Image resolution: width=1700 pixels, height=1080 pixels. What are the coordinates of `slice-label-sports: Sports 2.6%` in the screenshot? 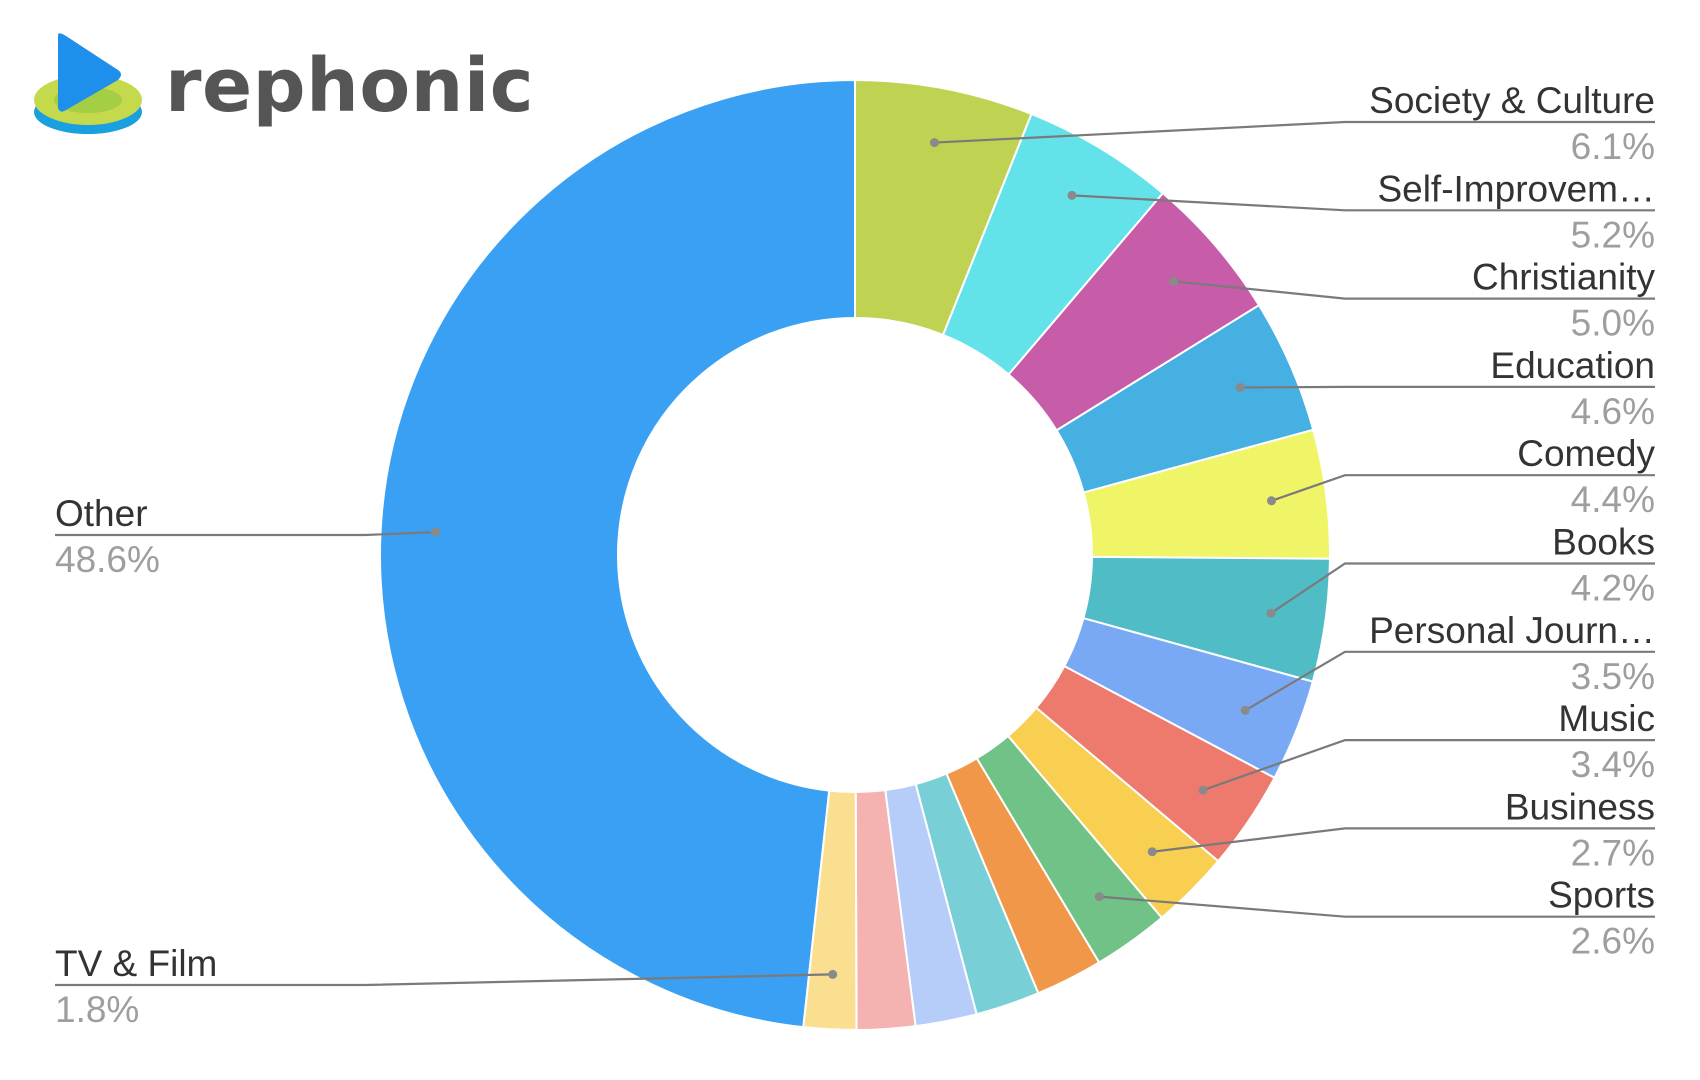 It's located at (1374, 918).